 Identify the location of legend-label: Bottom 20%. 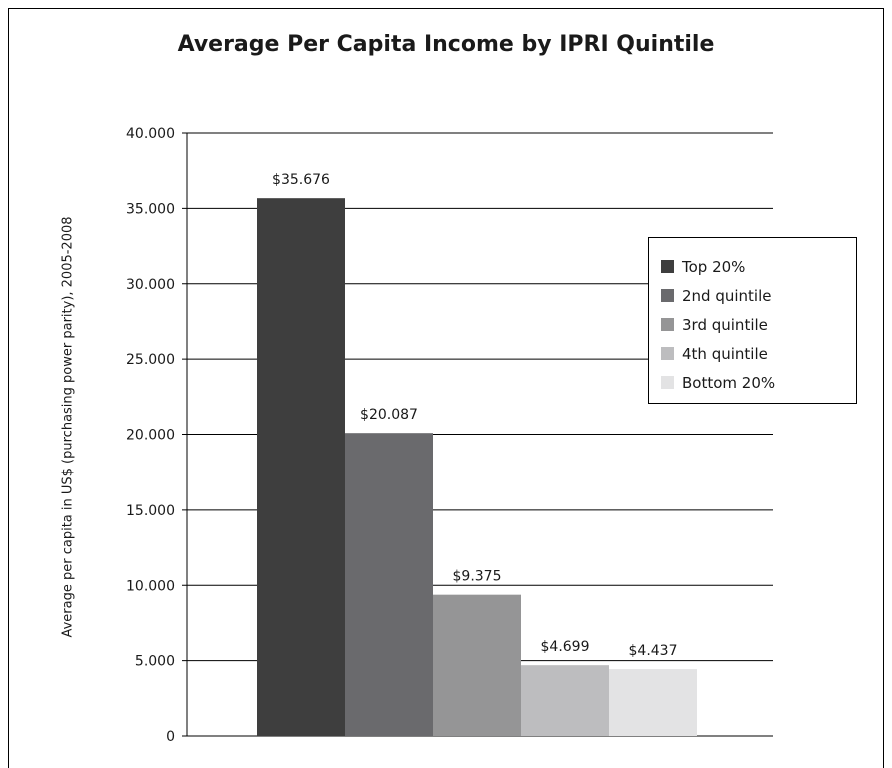
(729, 382).